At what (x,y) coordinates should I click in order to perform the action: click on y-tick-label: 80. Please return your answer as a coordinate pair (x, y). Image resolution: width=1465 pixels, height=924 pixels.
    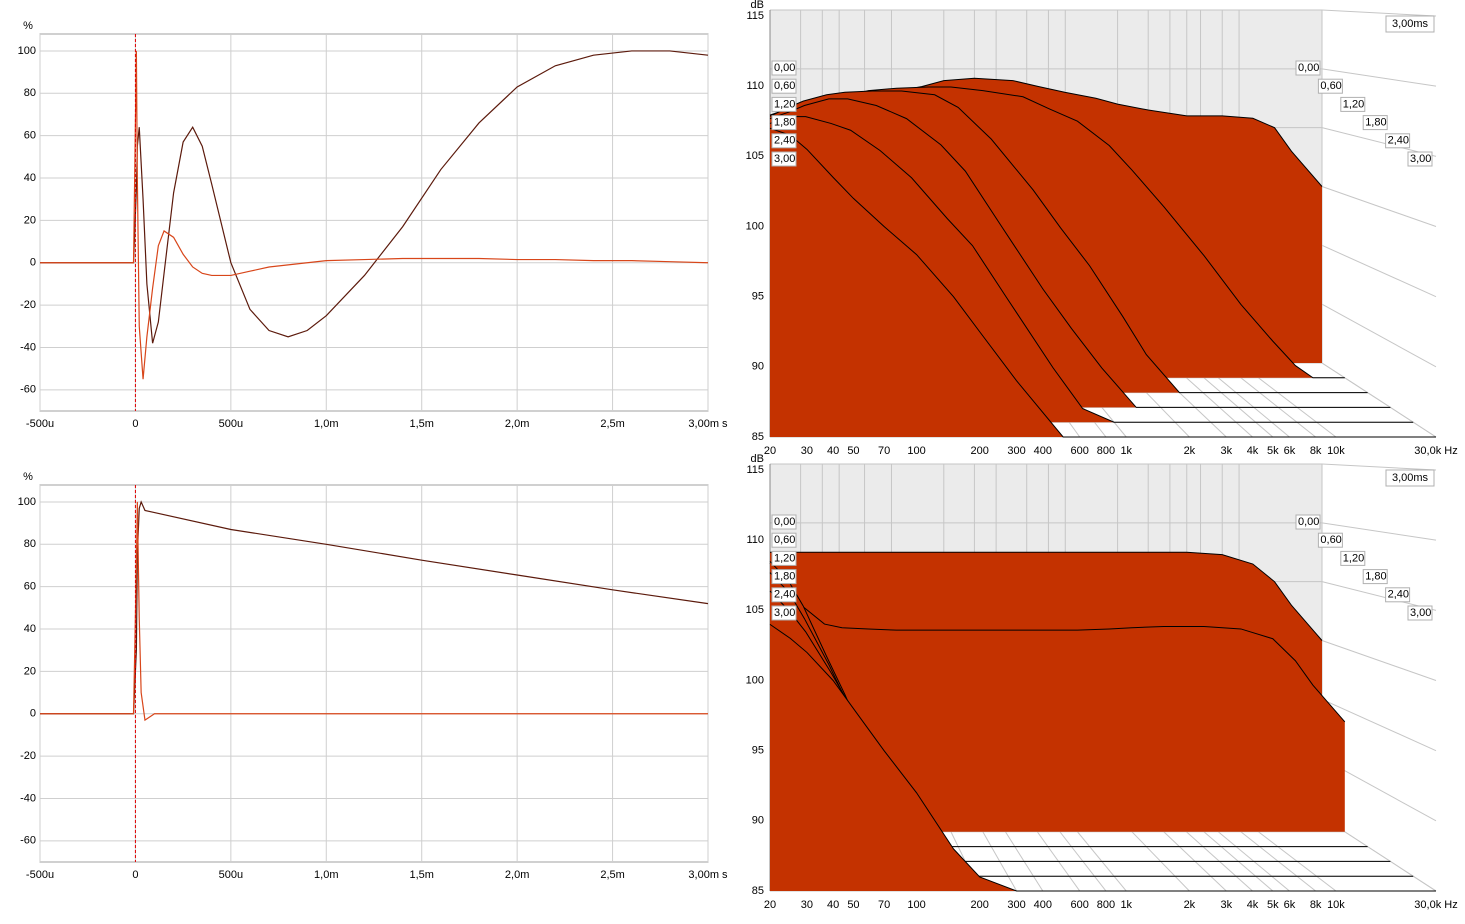
    Looking at the image, I should click on (30, 544).